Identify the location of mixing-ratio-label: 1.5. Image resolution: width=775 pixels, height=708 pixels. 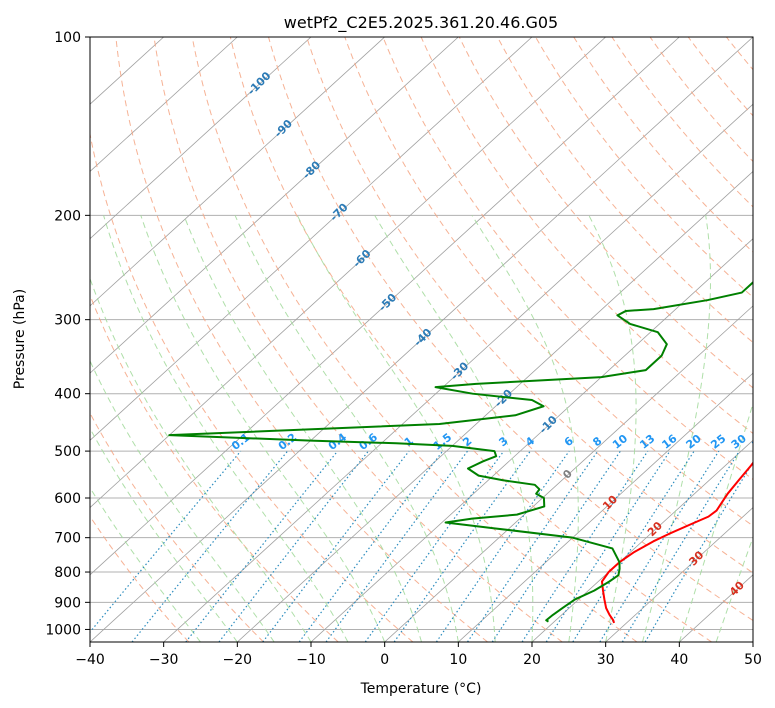
(442, 442).